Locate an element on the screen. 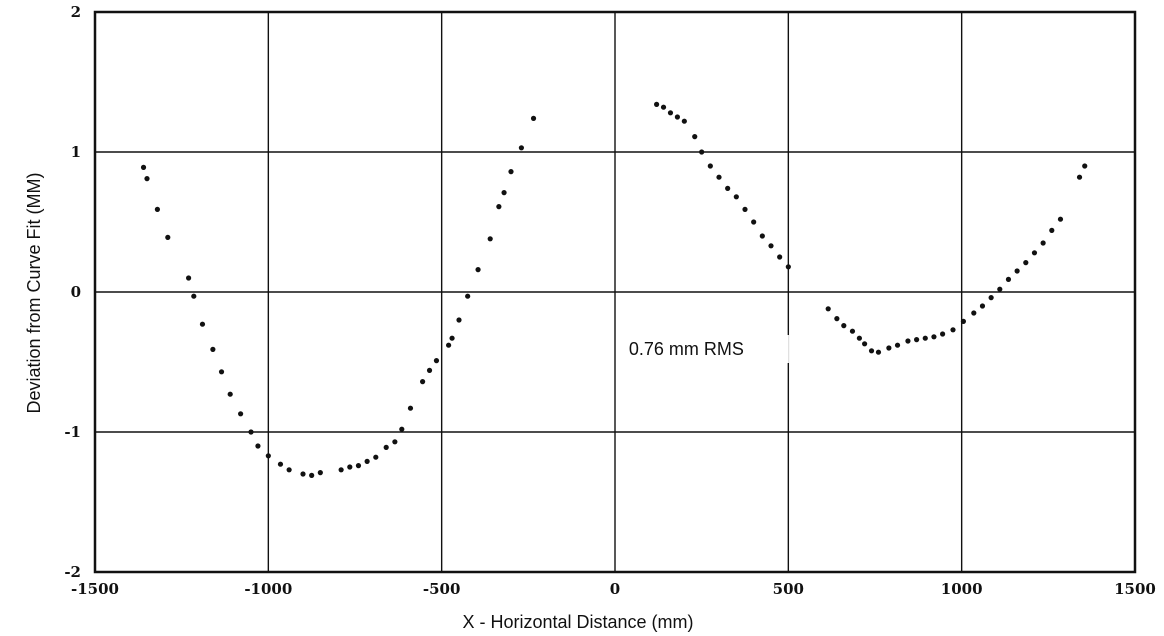 Image resolution: width=1164 pixels, height=636 pixels. annotation-background is located at coordinates (705, 349).